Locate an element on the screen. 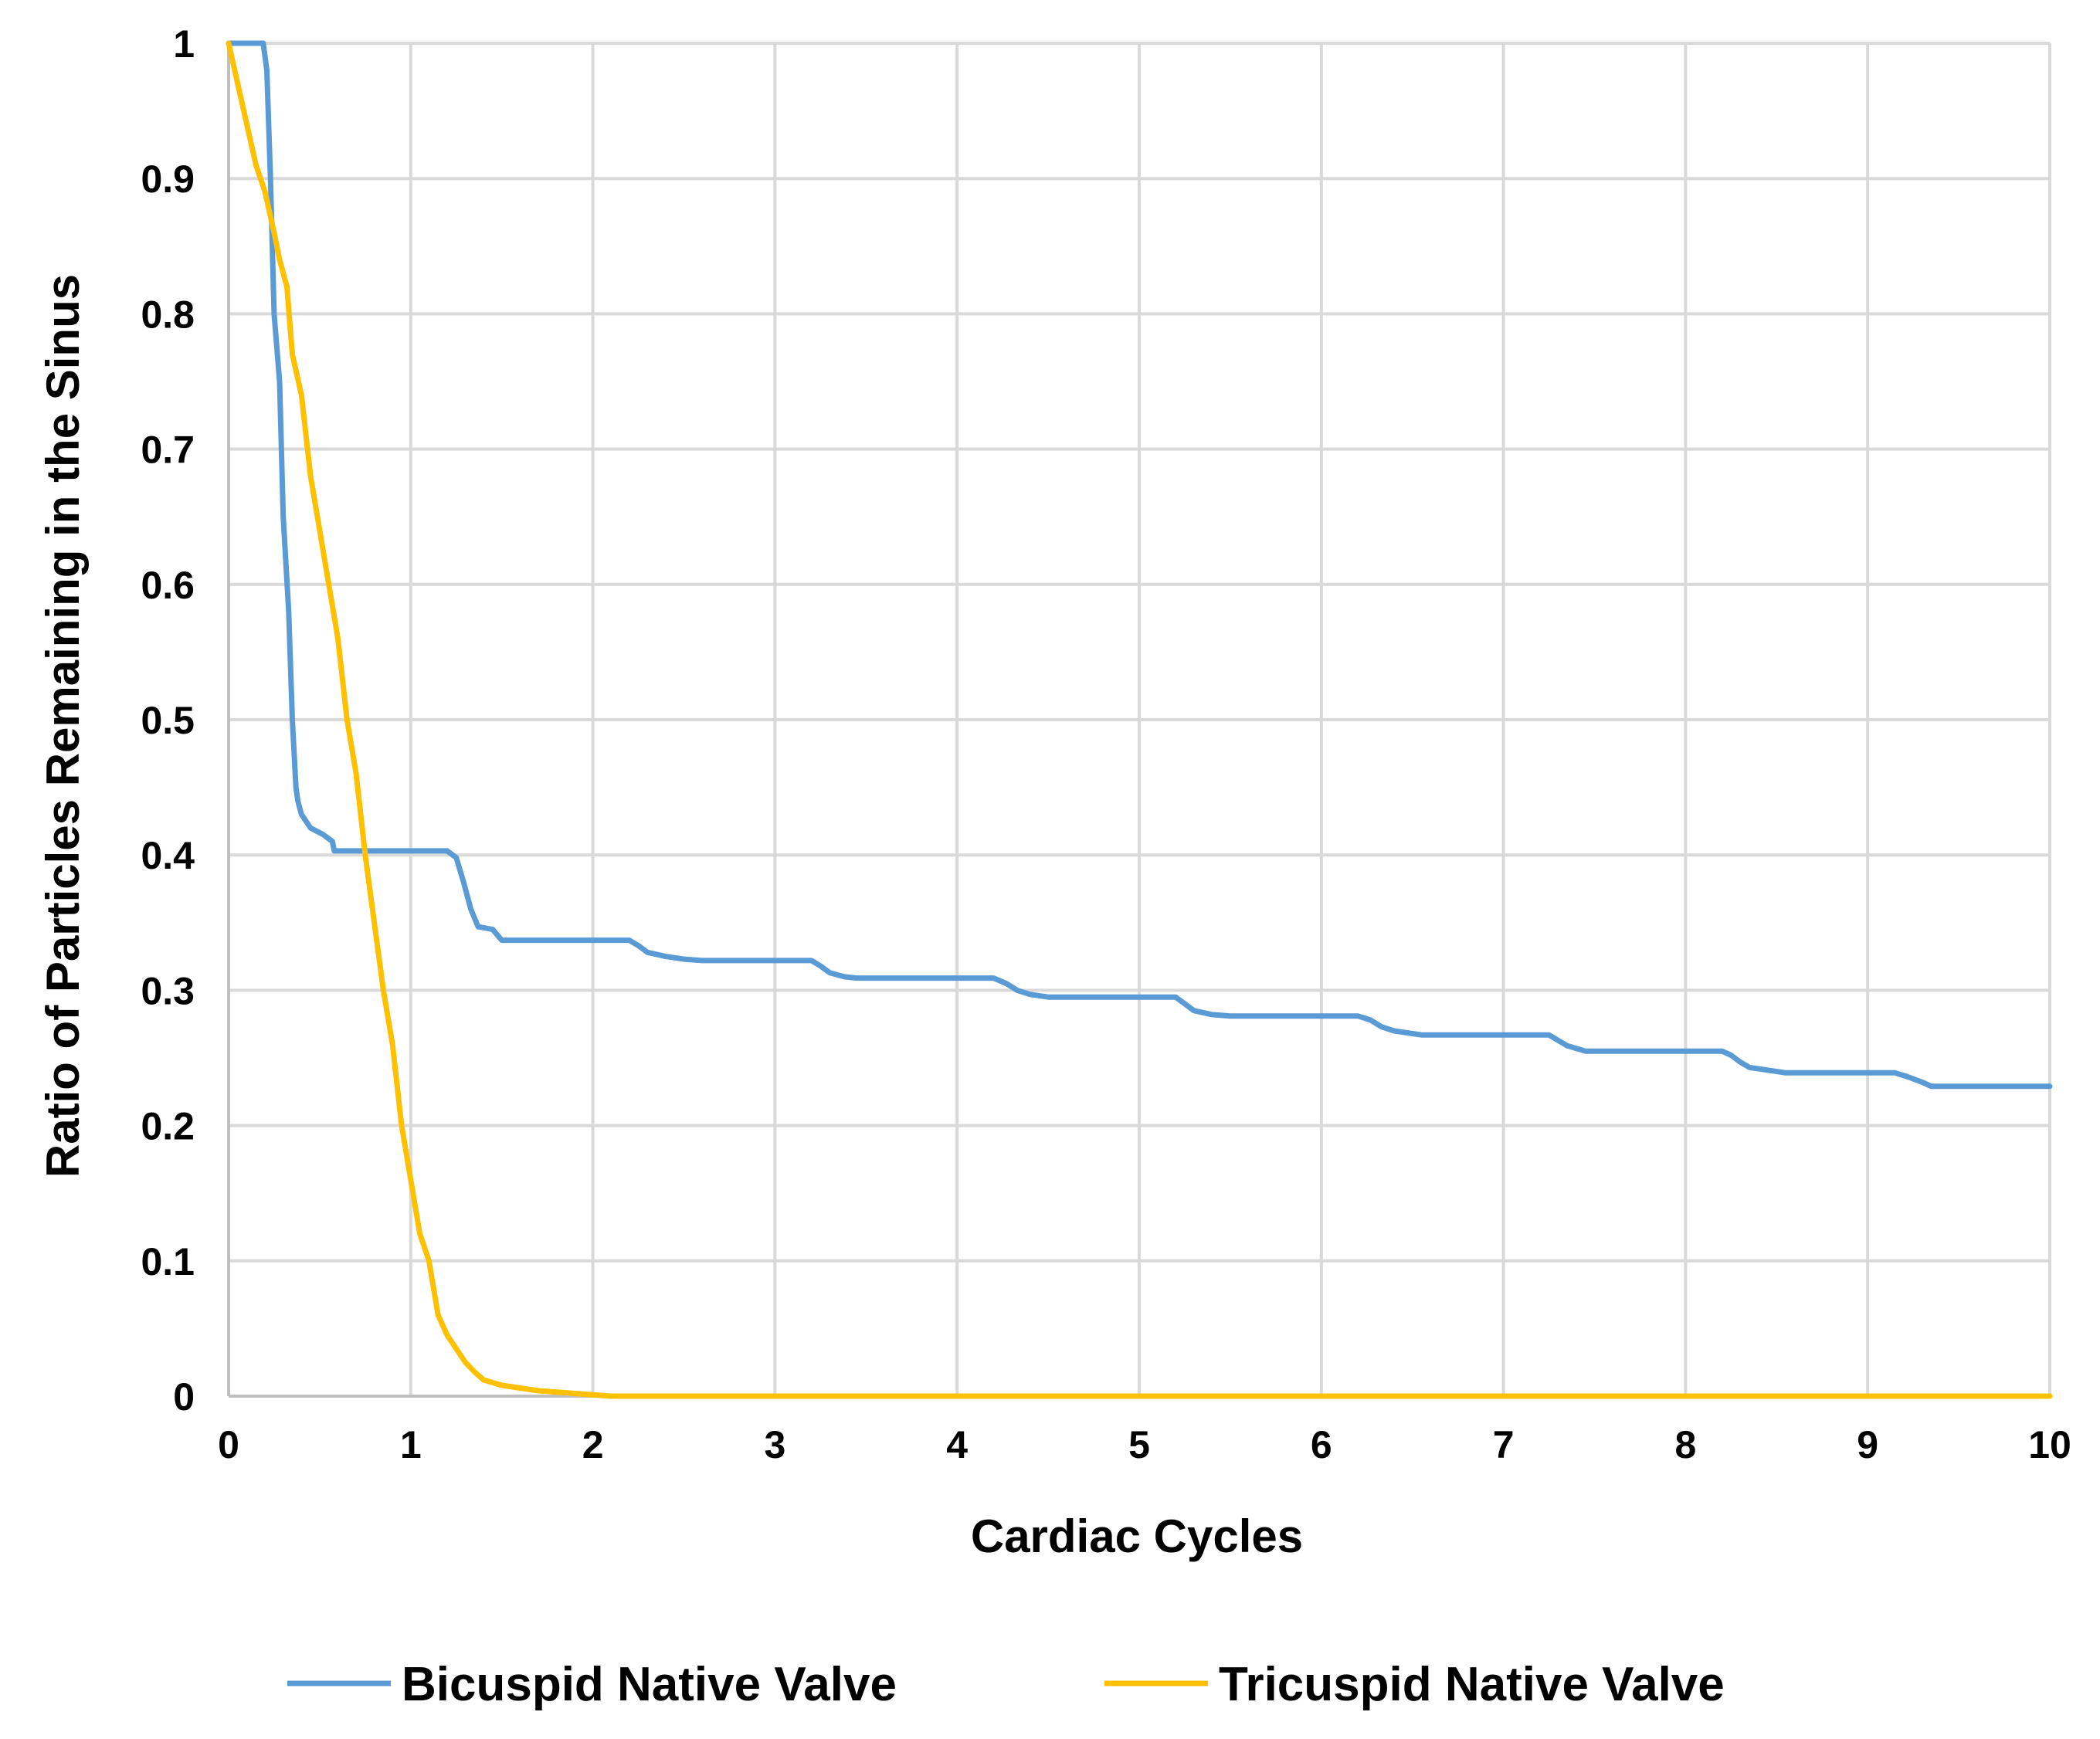  x-tick-label: 0 is located at coordinates (229, 1444).